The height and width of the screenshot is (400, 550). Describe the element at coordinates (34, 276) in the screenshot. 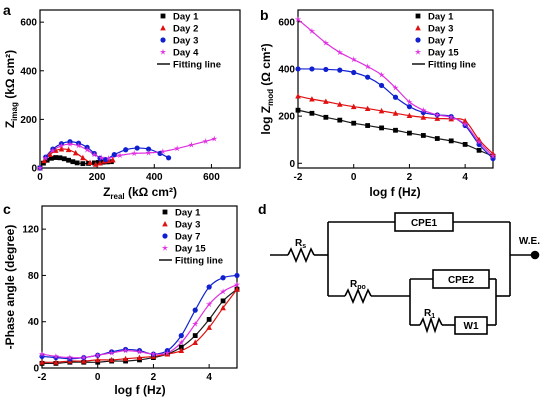

I see `y-tick-label: 80` at that location.